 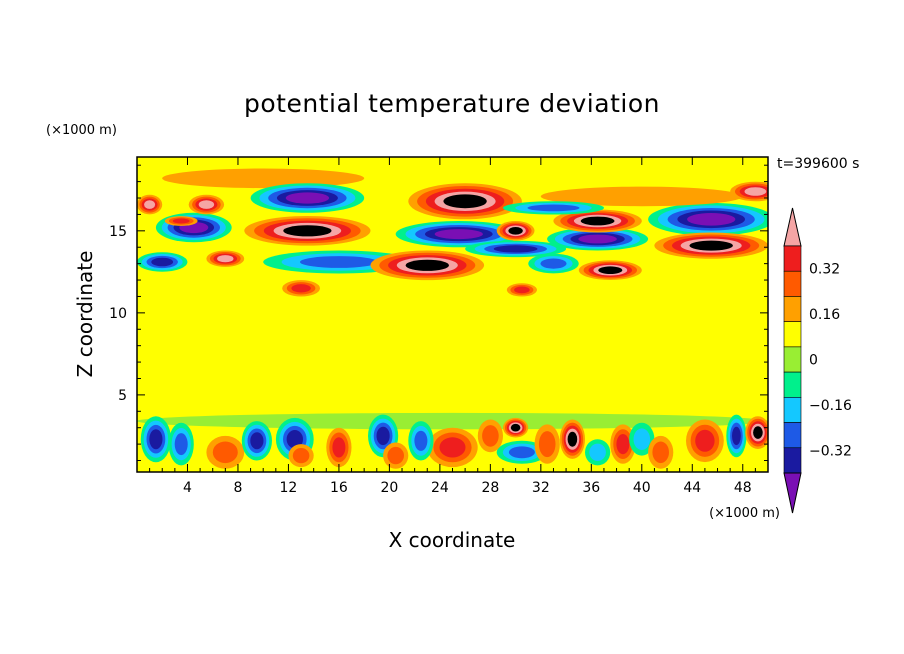 What do you see at coordinates (830, 406) in the screenshot?
I see `colorbar-label: −0.16` at bounding box center [830, 406].